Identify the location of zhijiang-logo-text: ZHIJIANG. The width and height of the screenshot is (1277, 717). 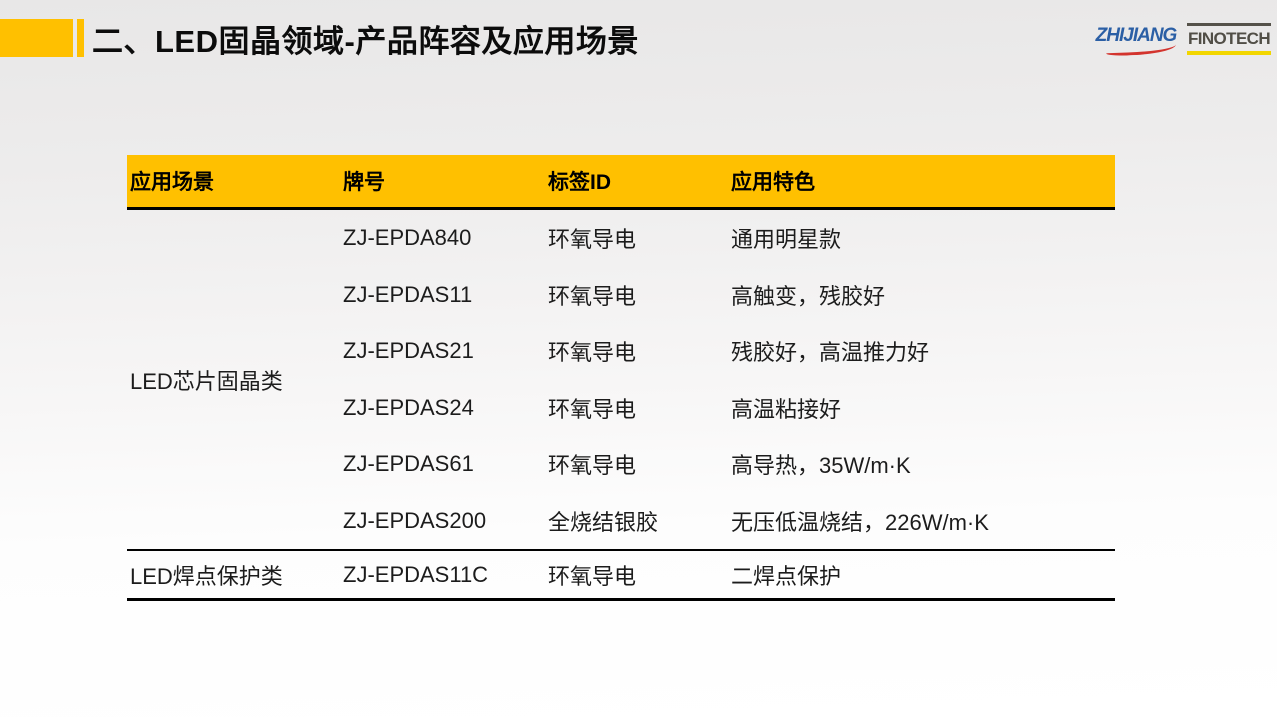
(1136, 35).